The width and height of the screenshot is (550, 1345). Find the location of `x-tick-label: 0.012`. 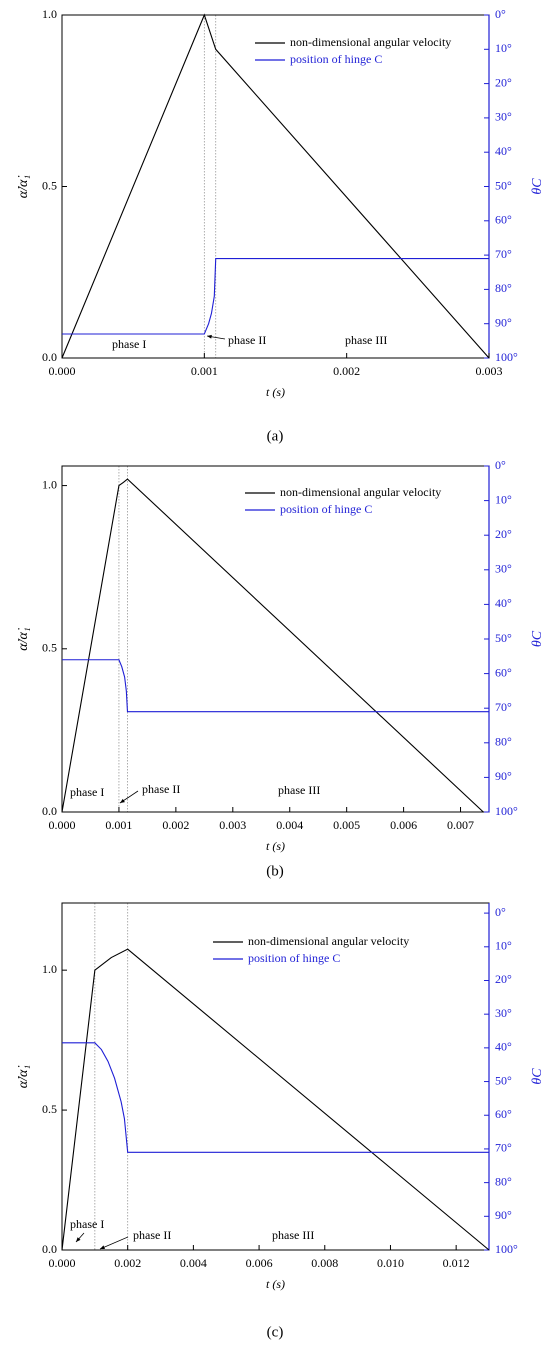

x-tick-label: 0.012 is located at coordinates (456, 1263).